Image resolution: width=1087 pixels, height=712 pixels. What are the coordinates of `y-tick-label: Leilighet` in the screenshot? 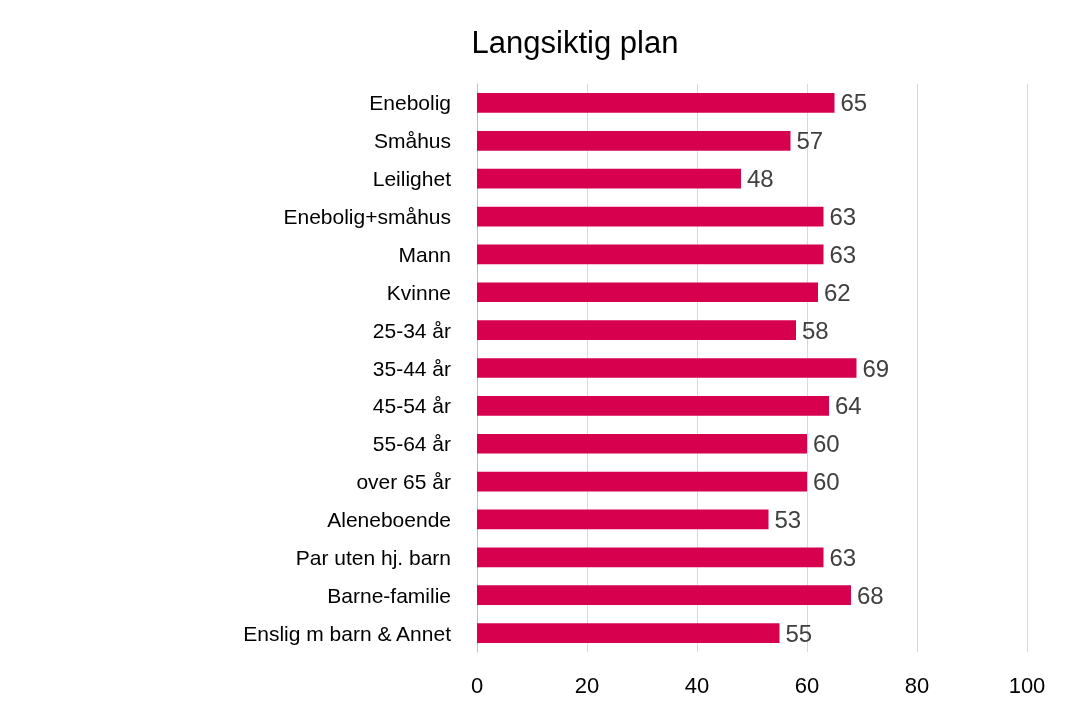 It's located at (412, 179).